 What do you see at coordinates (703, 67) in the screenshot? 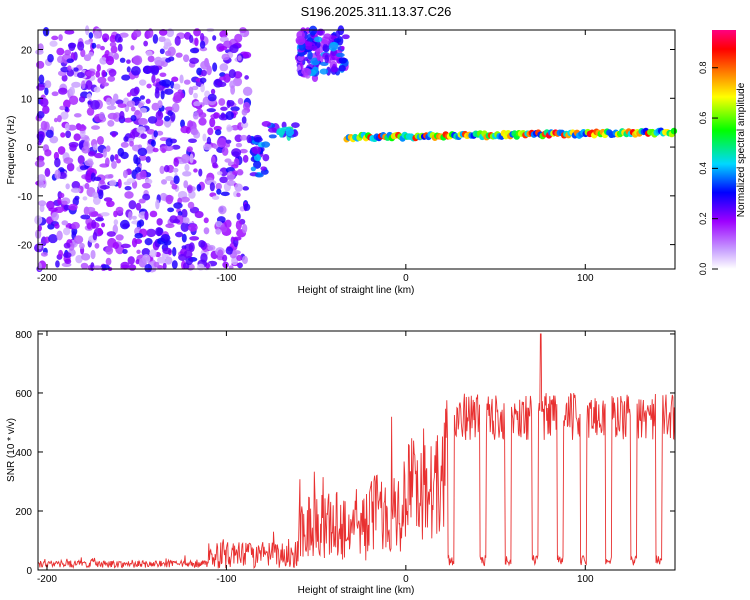
I see `colorbar-tick-label: 0.8` at bounding box center [703, 67].